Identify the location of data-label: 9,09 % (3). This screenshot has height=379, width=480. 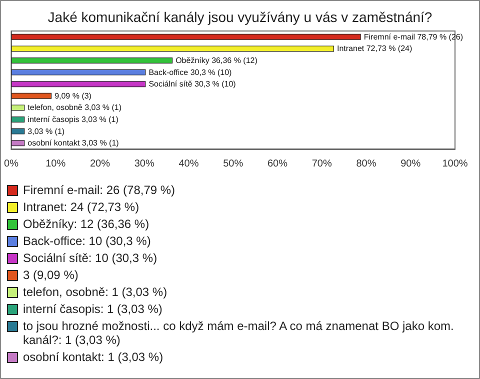
(73, 95).